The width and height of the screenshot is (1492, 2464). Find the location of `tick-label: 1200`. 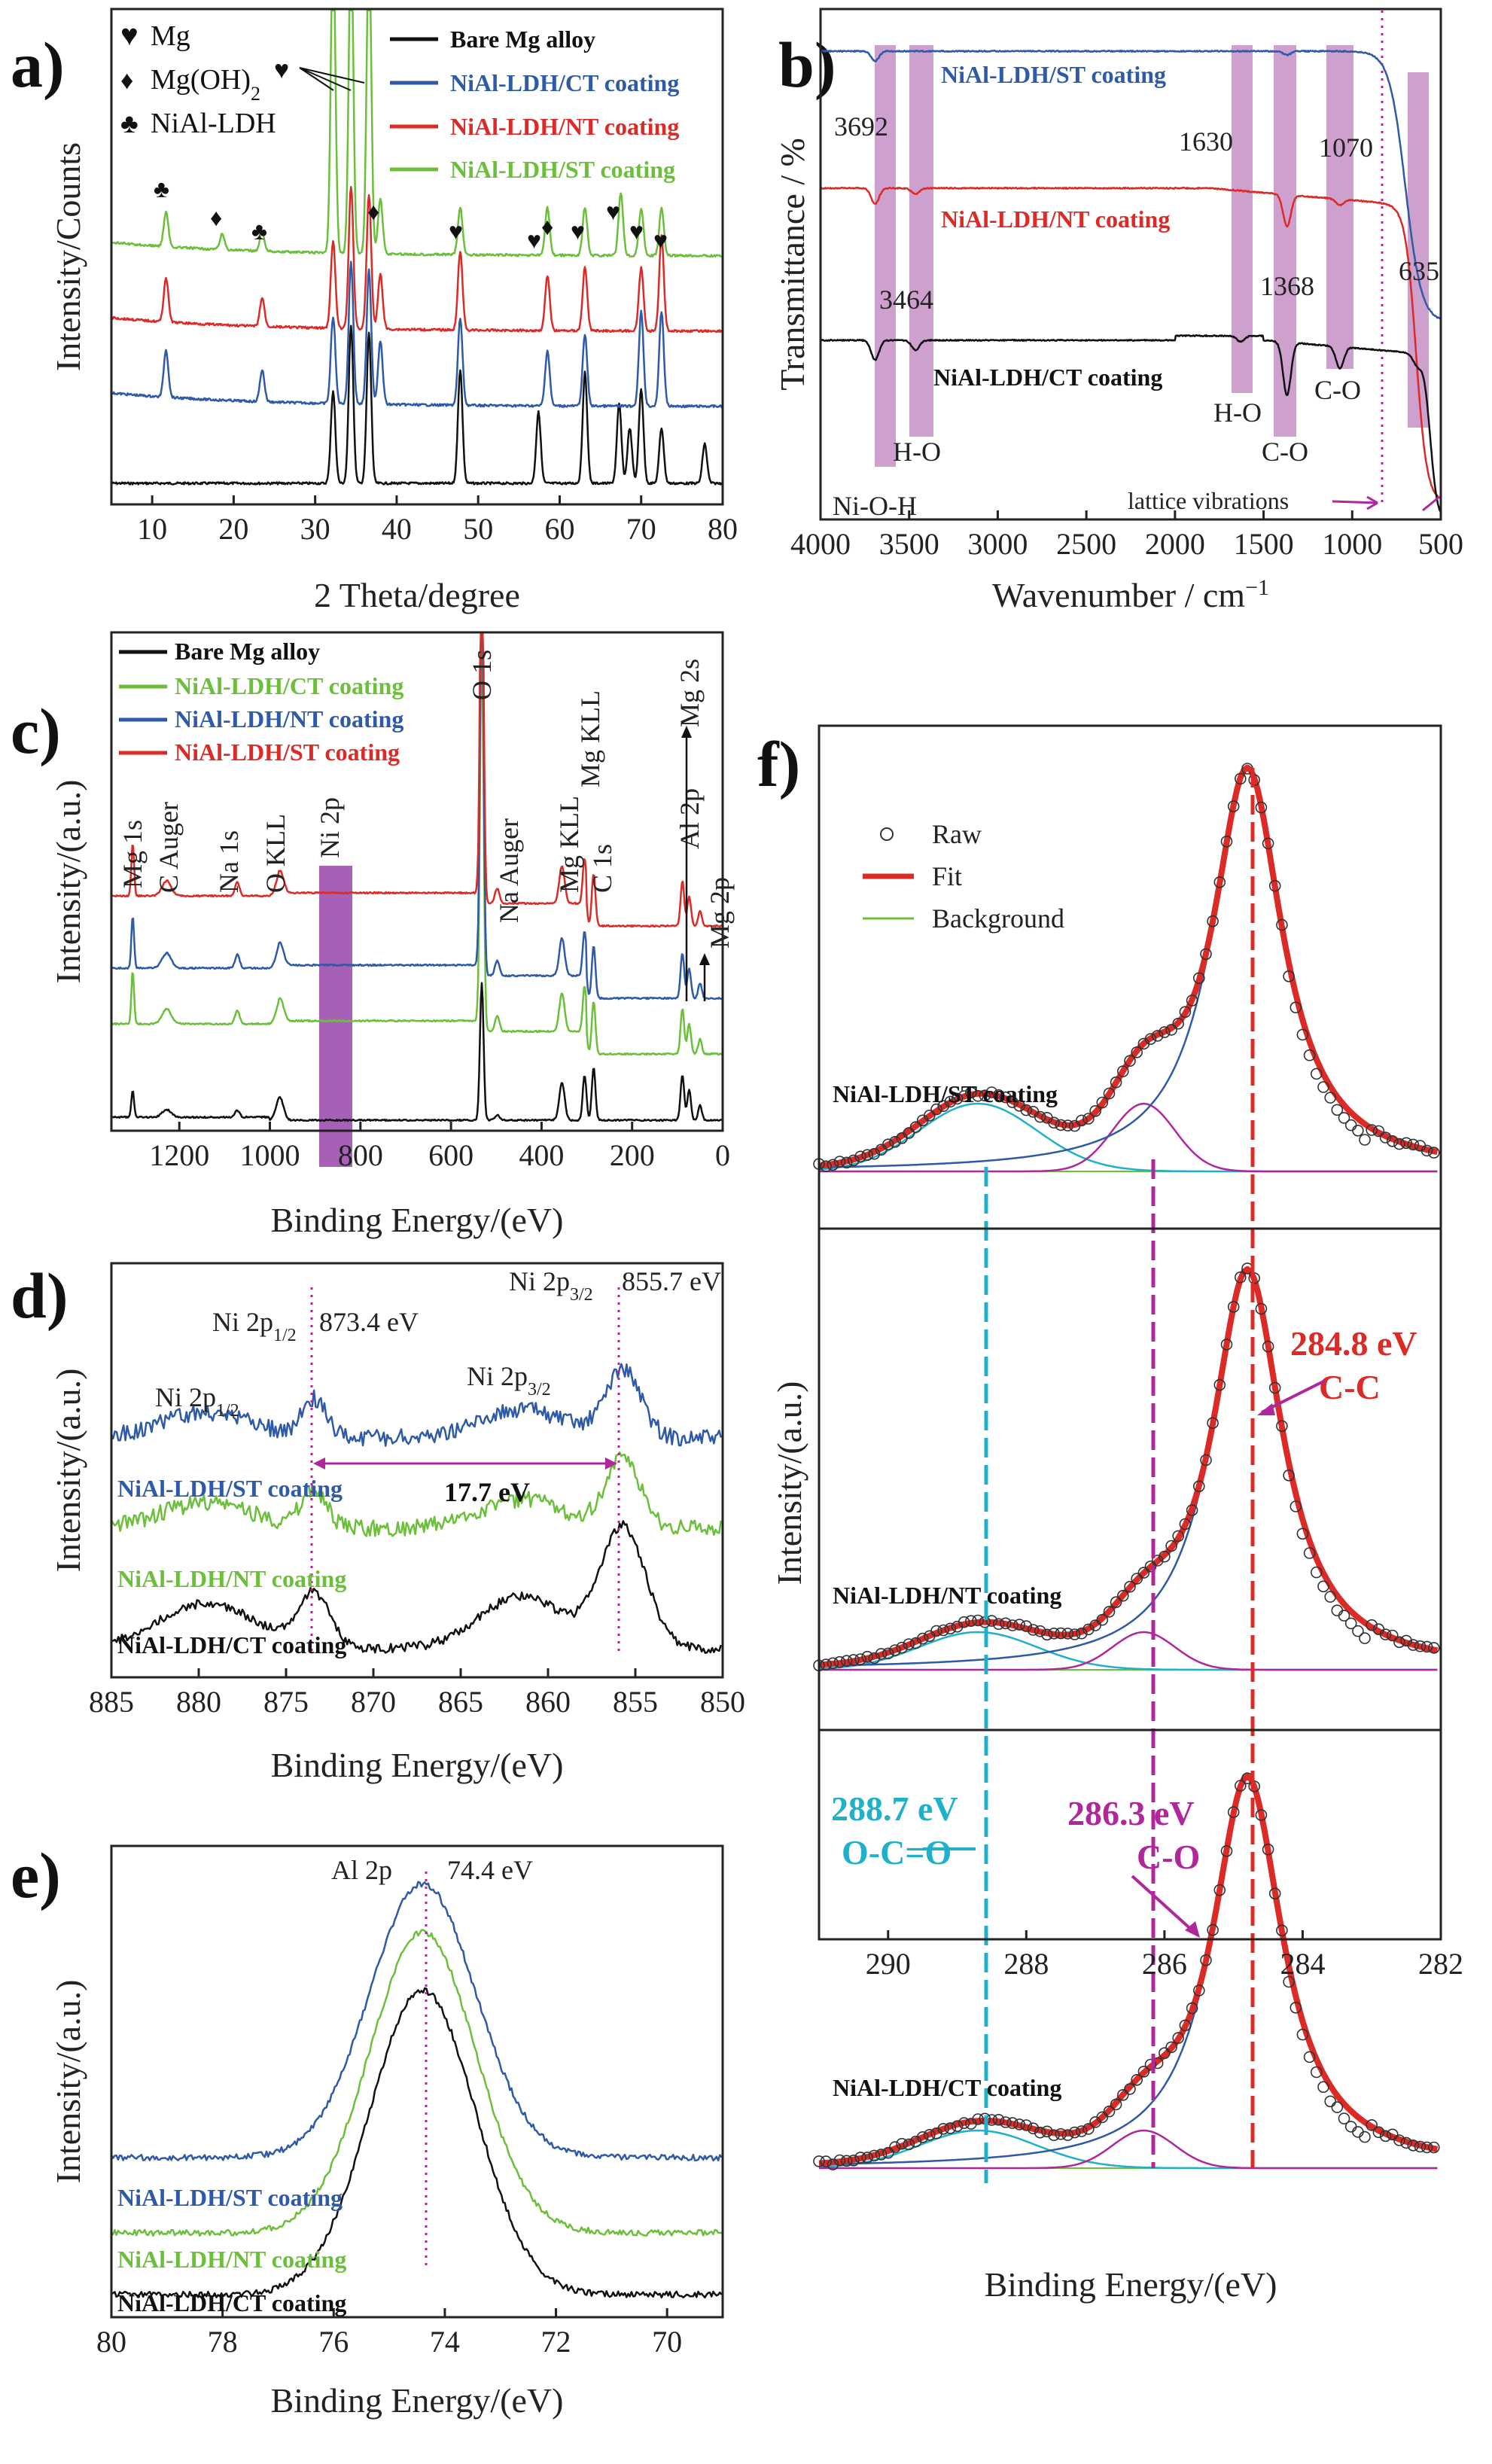

tick-label: 1200 is located at coordinates (179, 1155).